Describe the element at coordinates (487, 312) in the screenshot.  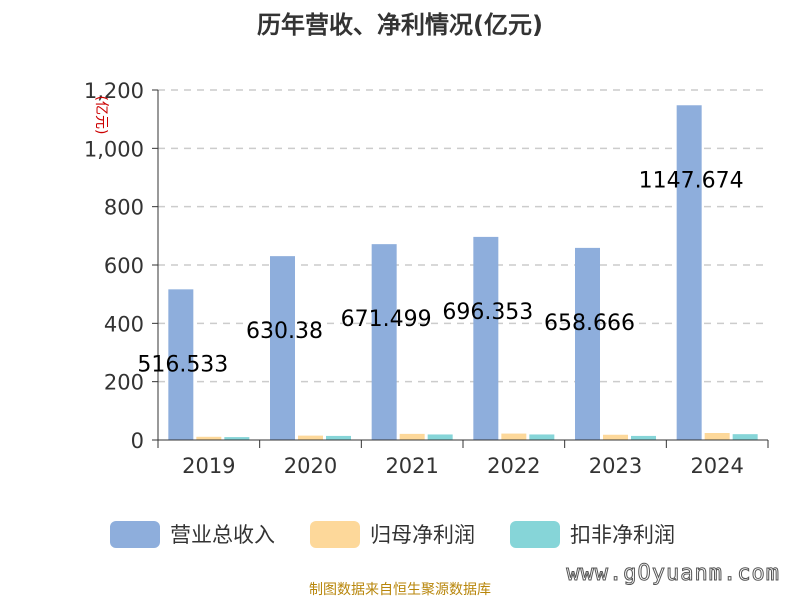
I see `data-label: 696.353` at that location.